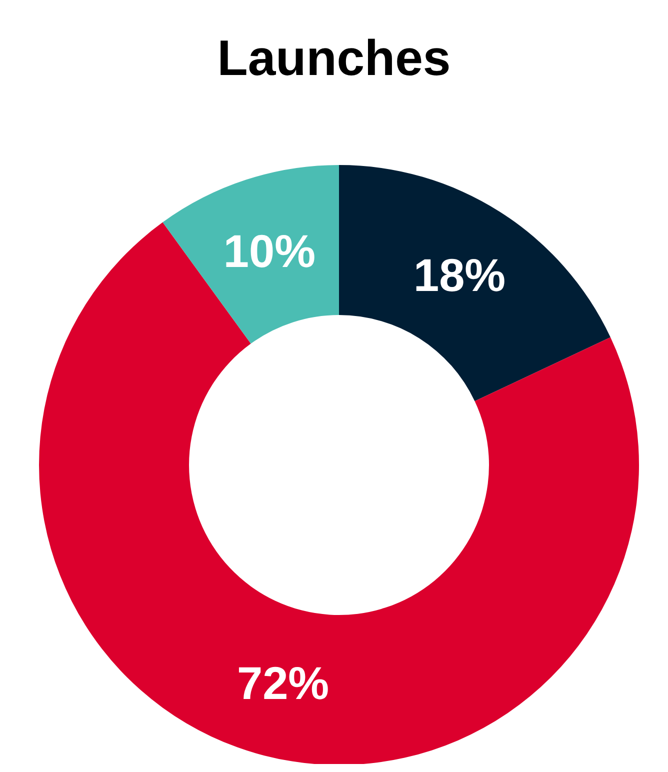 This screenshot has height=772, width=668. Describe the element at coordinates (334, 58) in the screenshot. I see `chart-title: Launches` at that location.